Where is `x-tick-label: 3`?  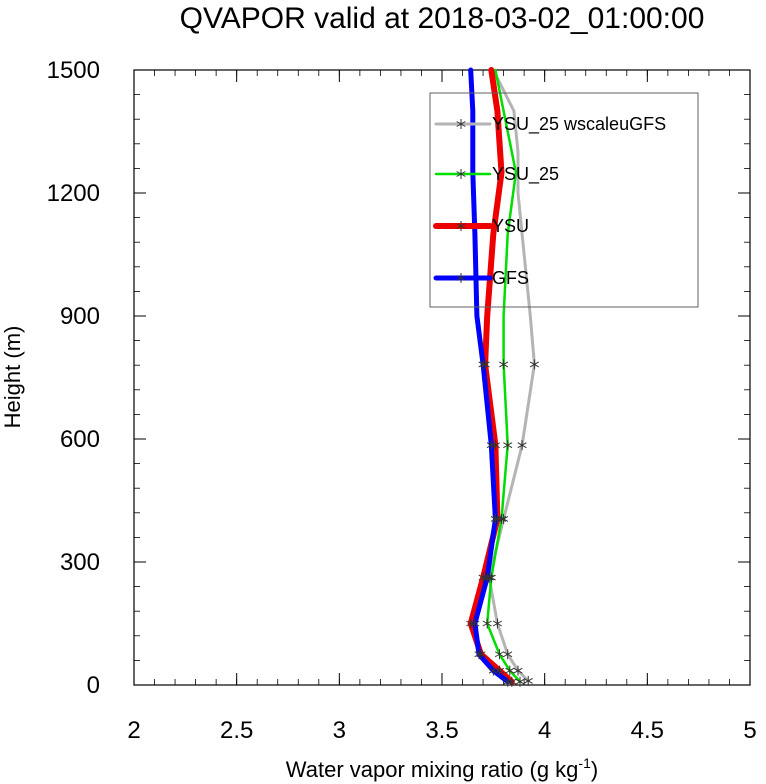 x-tick-label: 3 is located at coordinates (339, 730).